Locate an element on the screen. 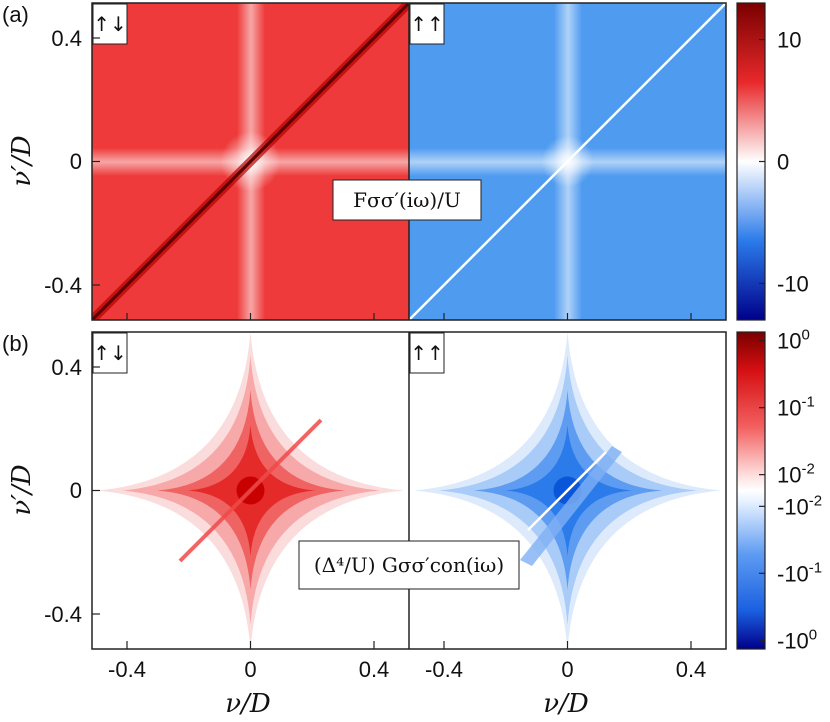 This screenshot has height=722, width=830. colorbar-a-ticks: 10 0 -10 is located at coordinates (784, 162).